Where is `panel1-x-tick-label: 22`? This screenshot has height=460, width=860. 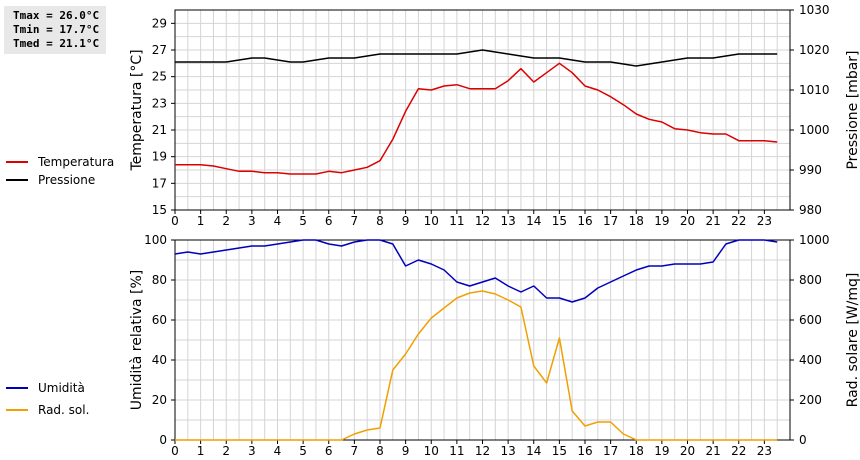
panel1-x-tick-label: 22 is located at coordinates (738, 221).